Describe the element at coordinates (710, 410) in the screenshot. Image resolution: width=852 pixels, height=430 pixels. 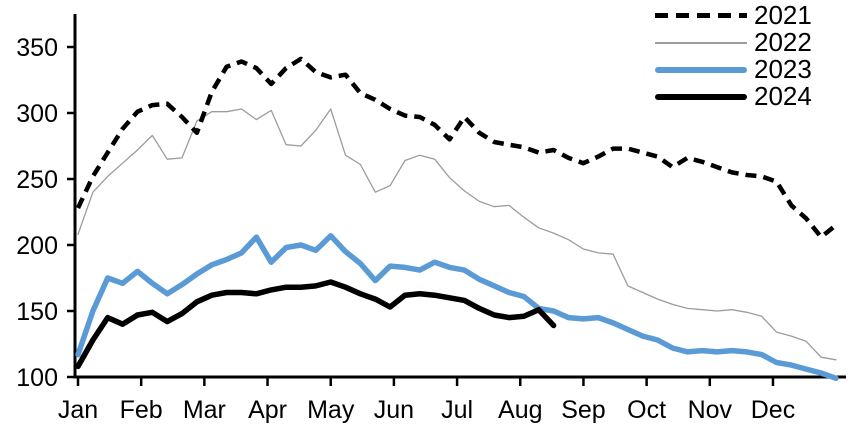
I see `x-tick-label: Nov` at that location.